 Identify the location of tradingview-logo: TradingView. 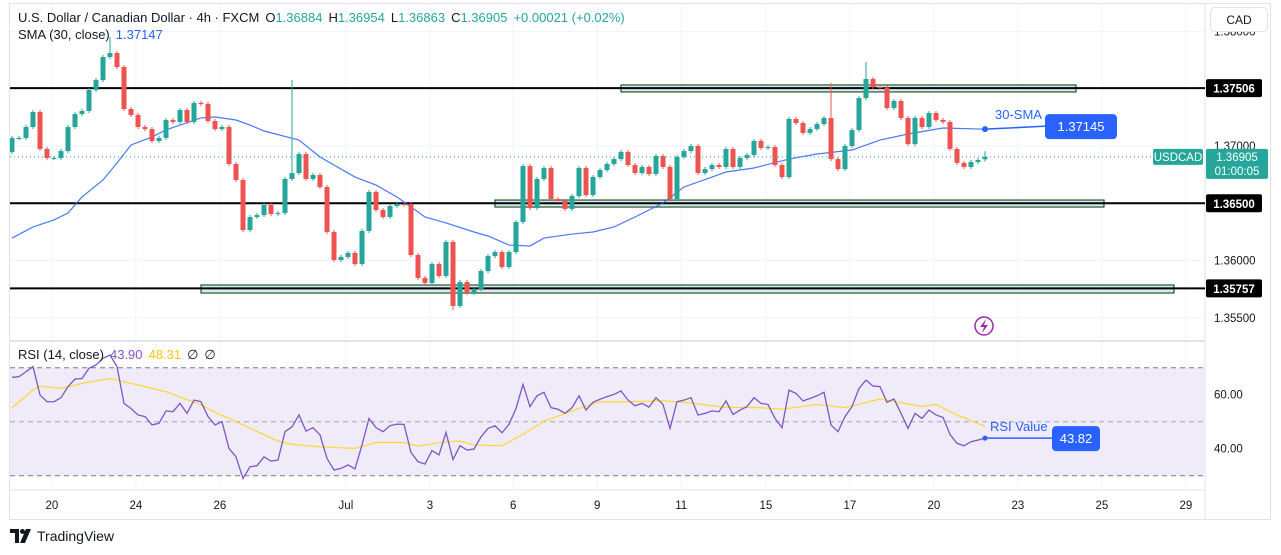
(62, 536).